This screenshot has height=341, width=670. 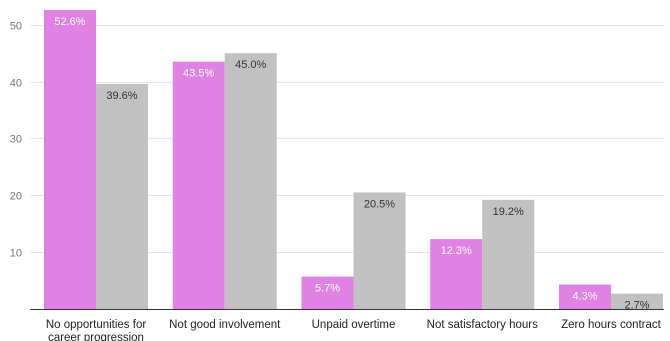 I want to click on data-label: 2.7%, so click(x=636, y=306).